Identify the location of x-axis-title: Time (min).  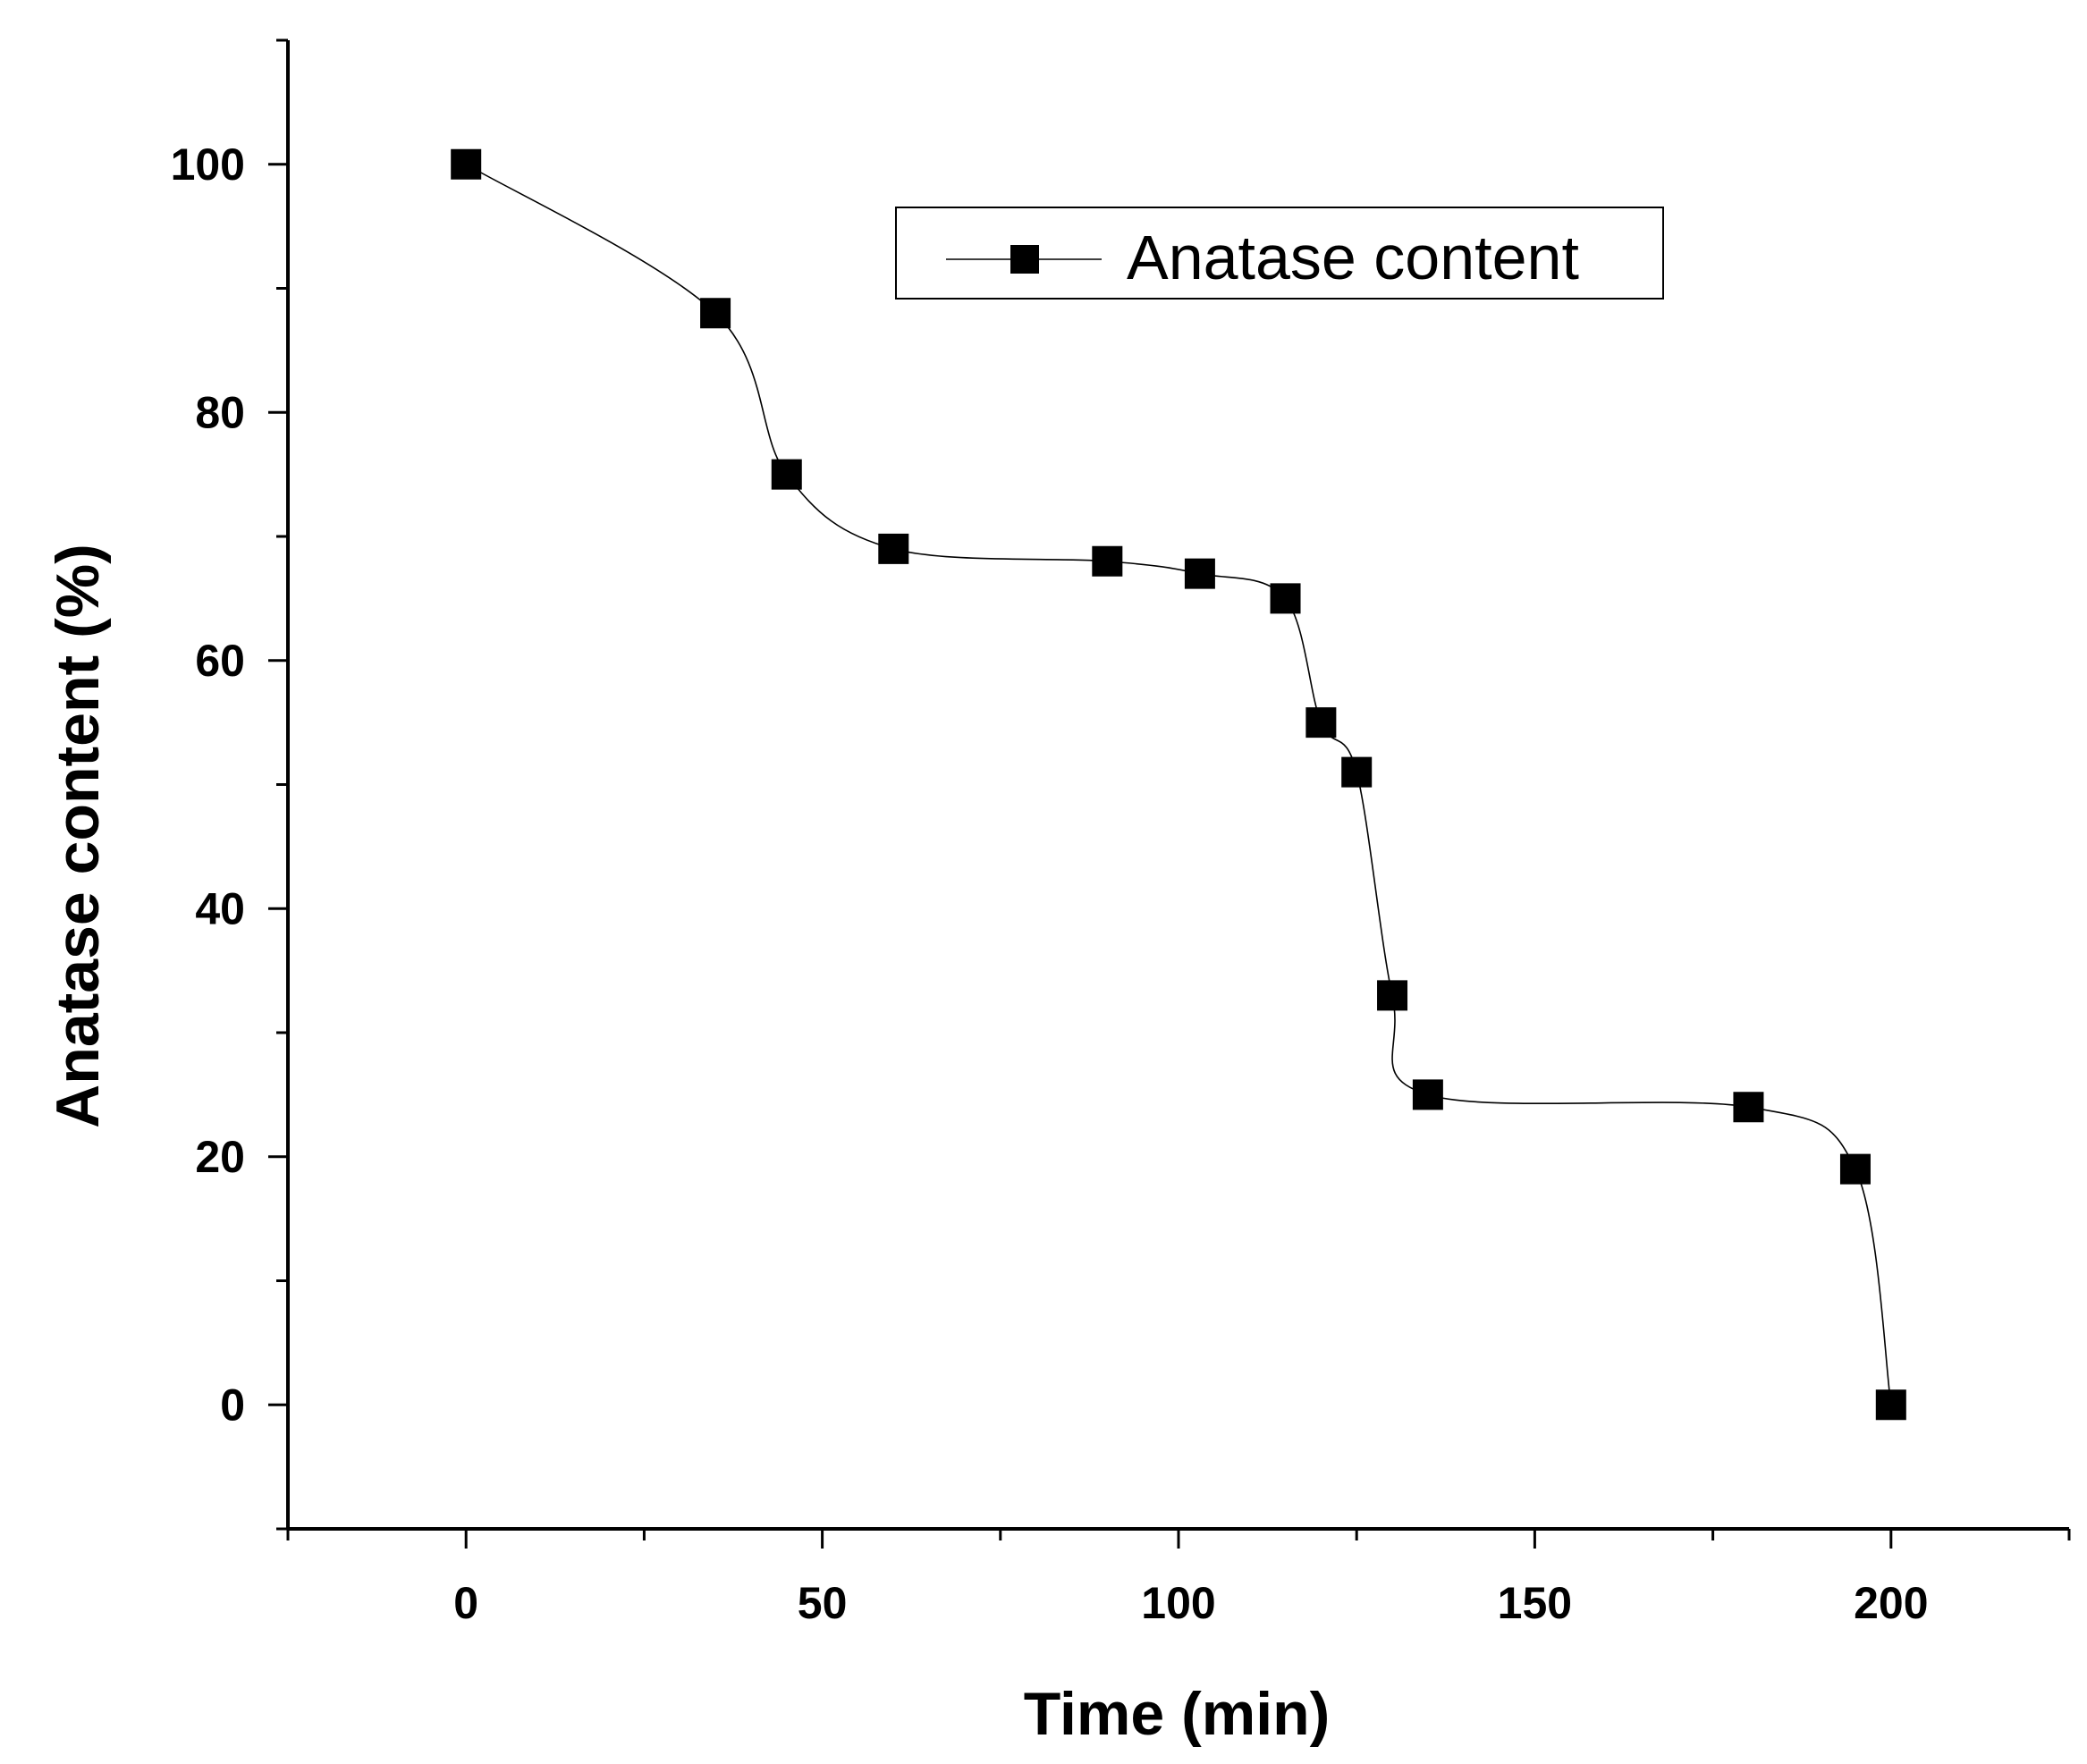
(1177, 1714).